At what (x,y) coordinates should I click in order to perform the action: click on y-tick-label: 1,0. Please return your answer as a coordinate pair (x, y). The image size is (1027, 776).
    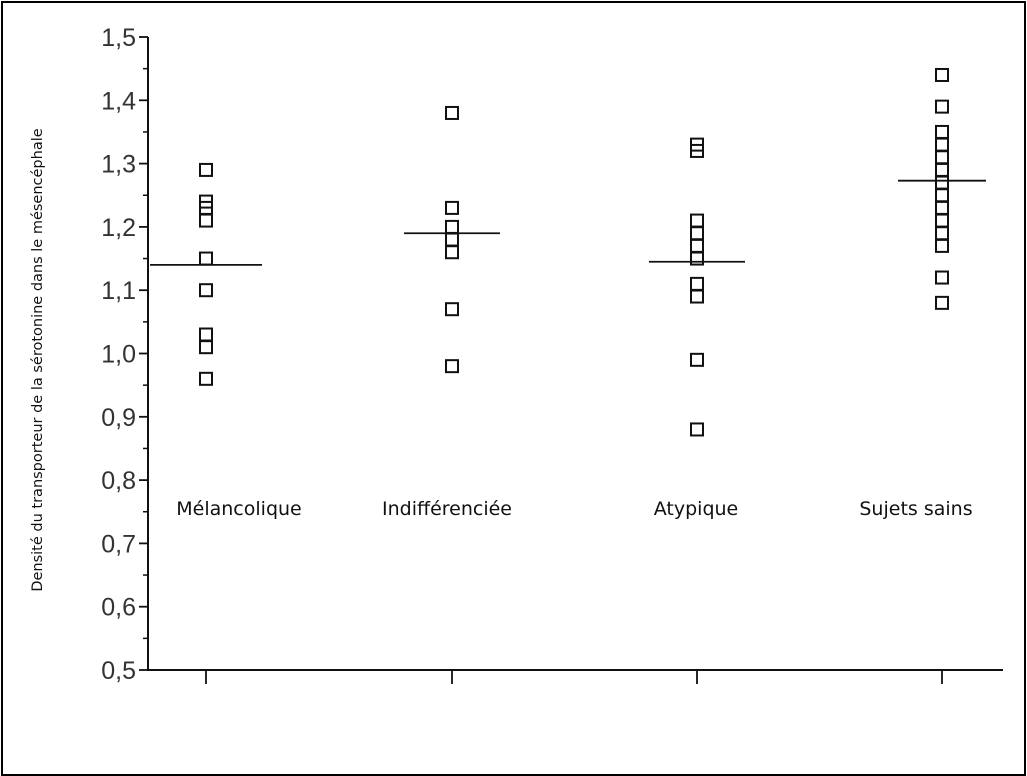
    Looking at the image, I should click on (118, 355).